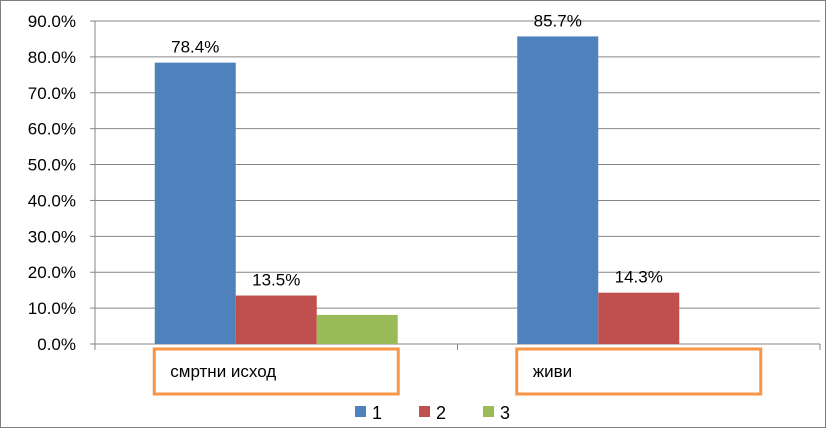 The image size is (826, 428). I want to click on legend-label: 3, so click(505, 413).